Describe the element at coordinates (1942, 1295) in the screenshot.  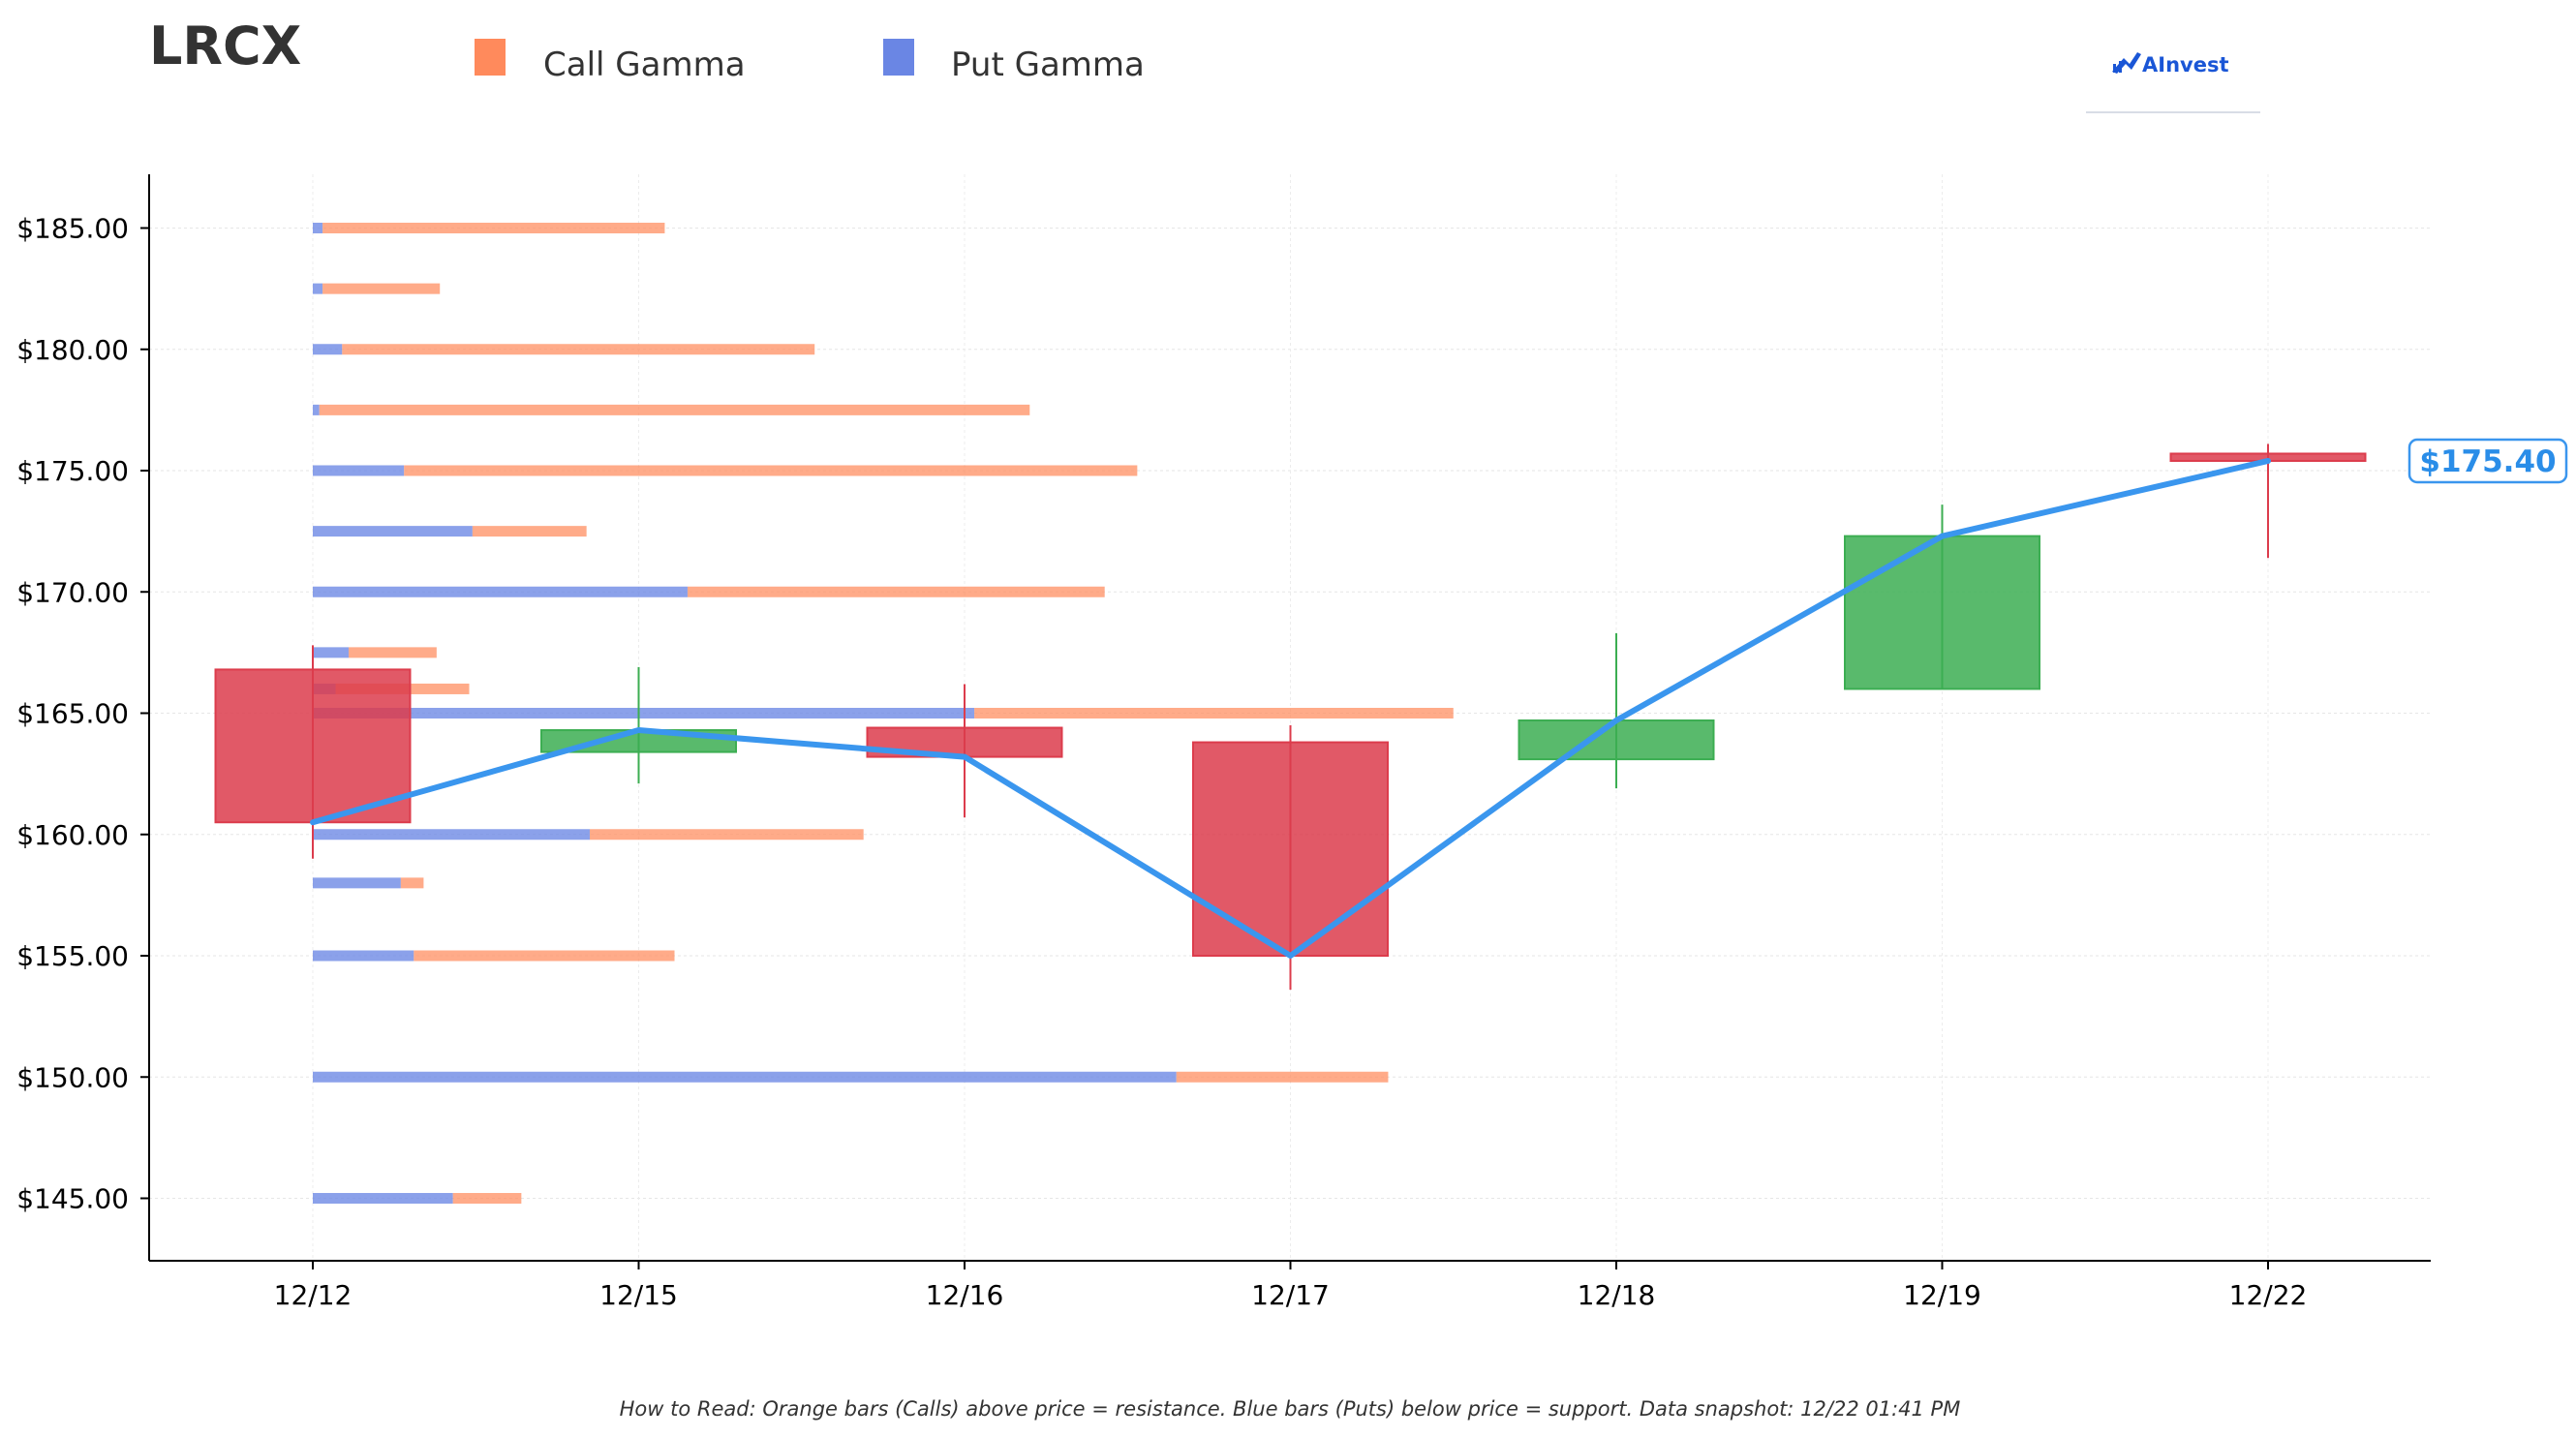
I see `x-tick-label: 12/19` at that location.